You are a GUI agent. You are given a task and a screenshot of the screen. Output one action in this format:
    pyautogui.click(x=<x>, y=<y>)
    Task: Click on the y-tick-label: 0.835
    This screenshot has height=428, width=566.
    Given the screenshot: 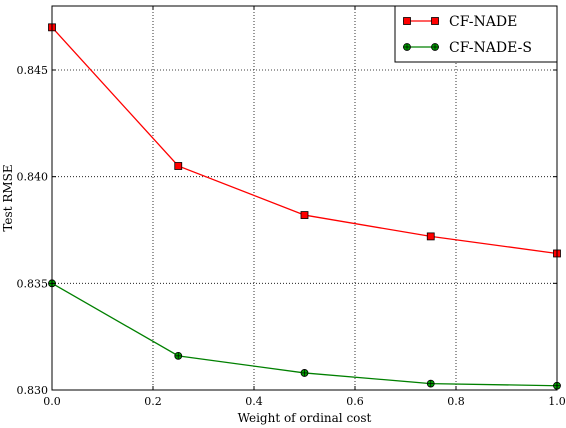 What is the action you would take?
    pyautogui.click(x=33, y=283)
    